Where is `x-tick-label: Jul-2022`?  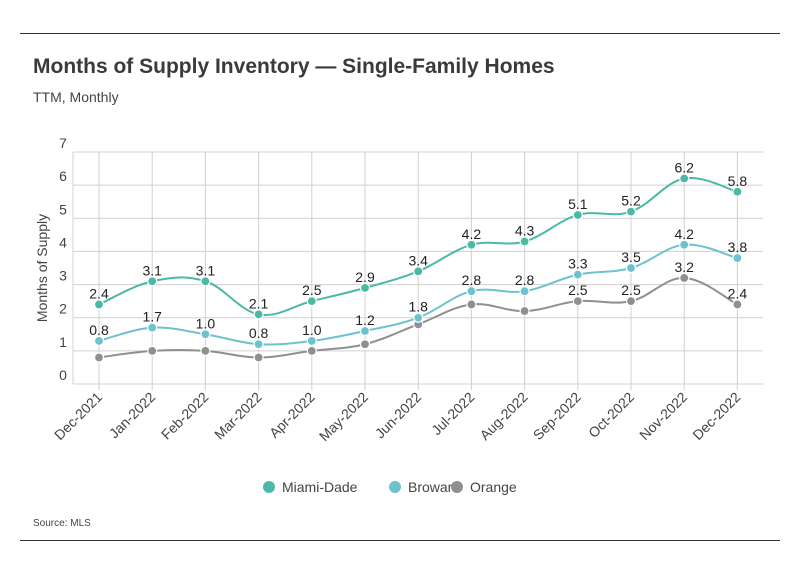
x-tick-label: Jul-2022 is located at coordinates (452, 413).